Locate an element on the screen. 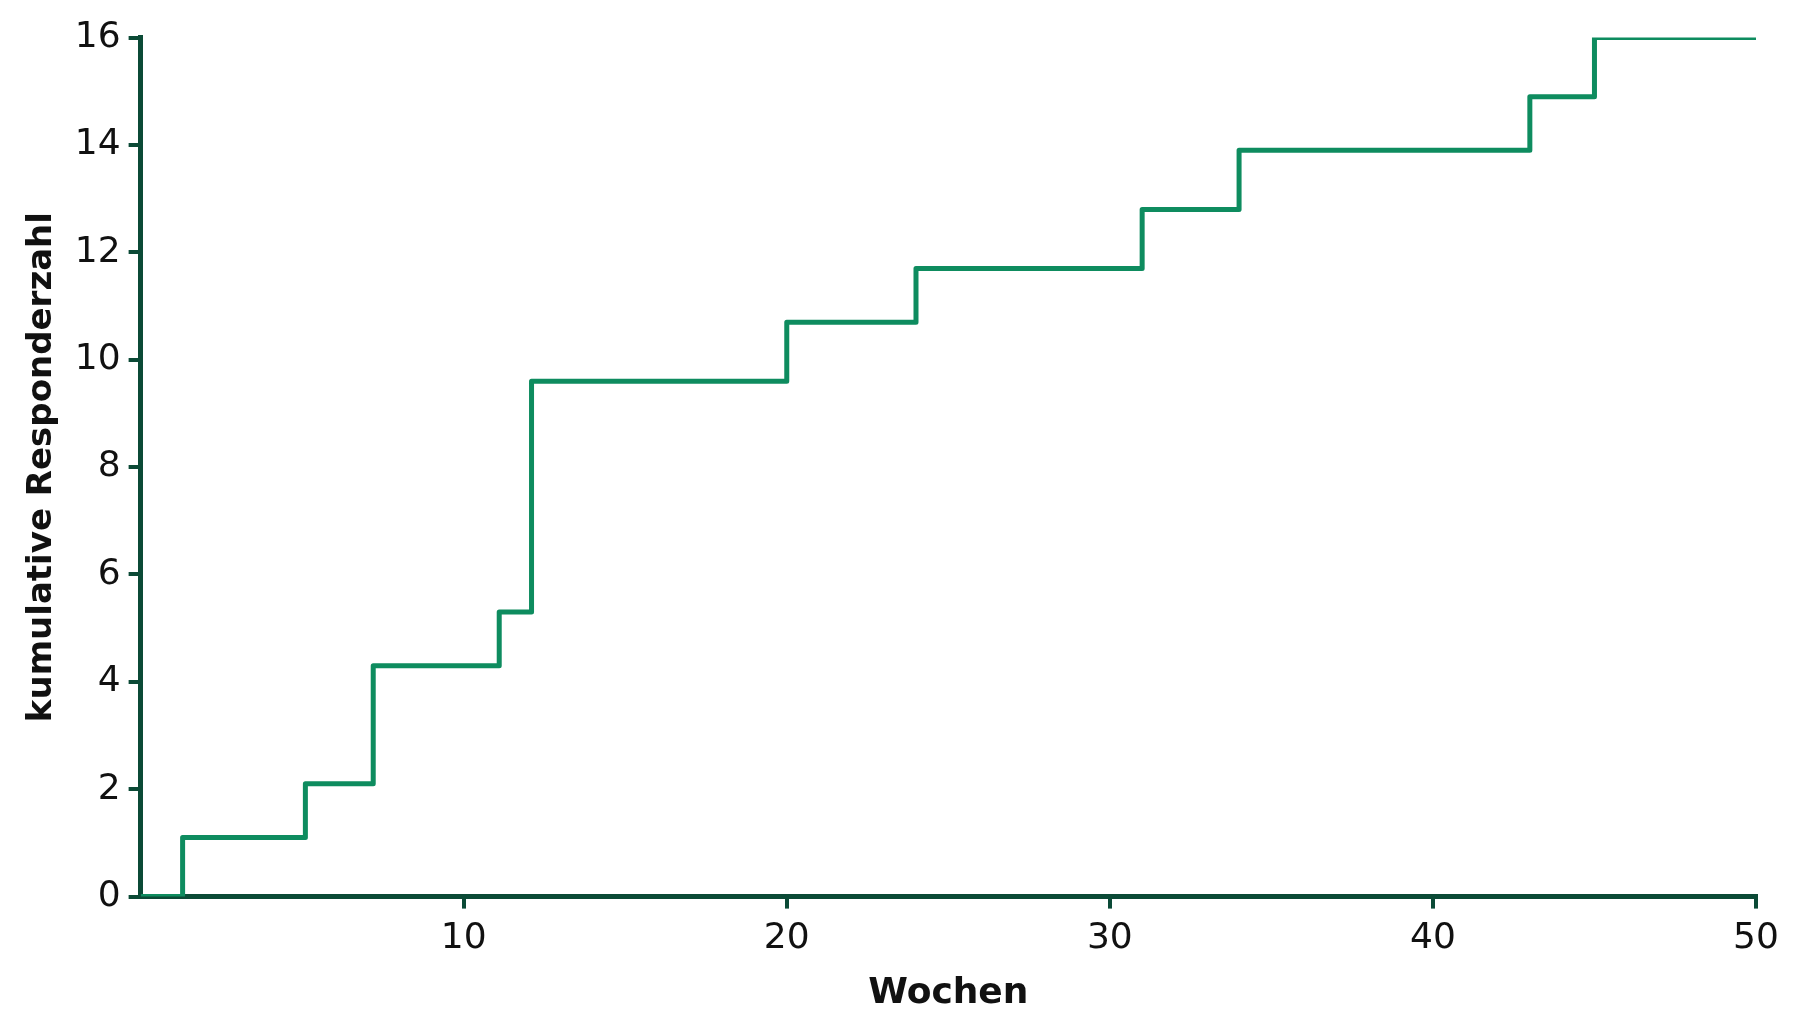 This screenshot has height=1027, width=1804. y-tick-label: 0 is located at coordinates (109, 893).